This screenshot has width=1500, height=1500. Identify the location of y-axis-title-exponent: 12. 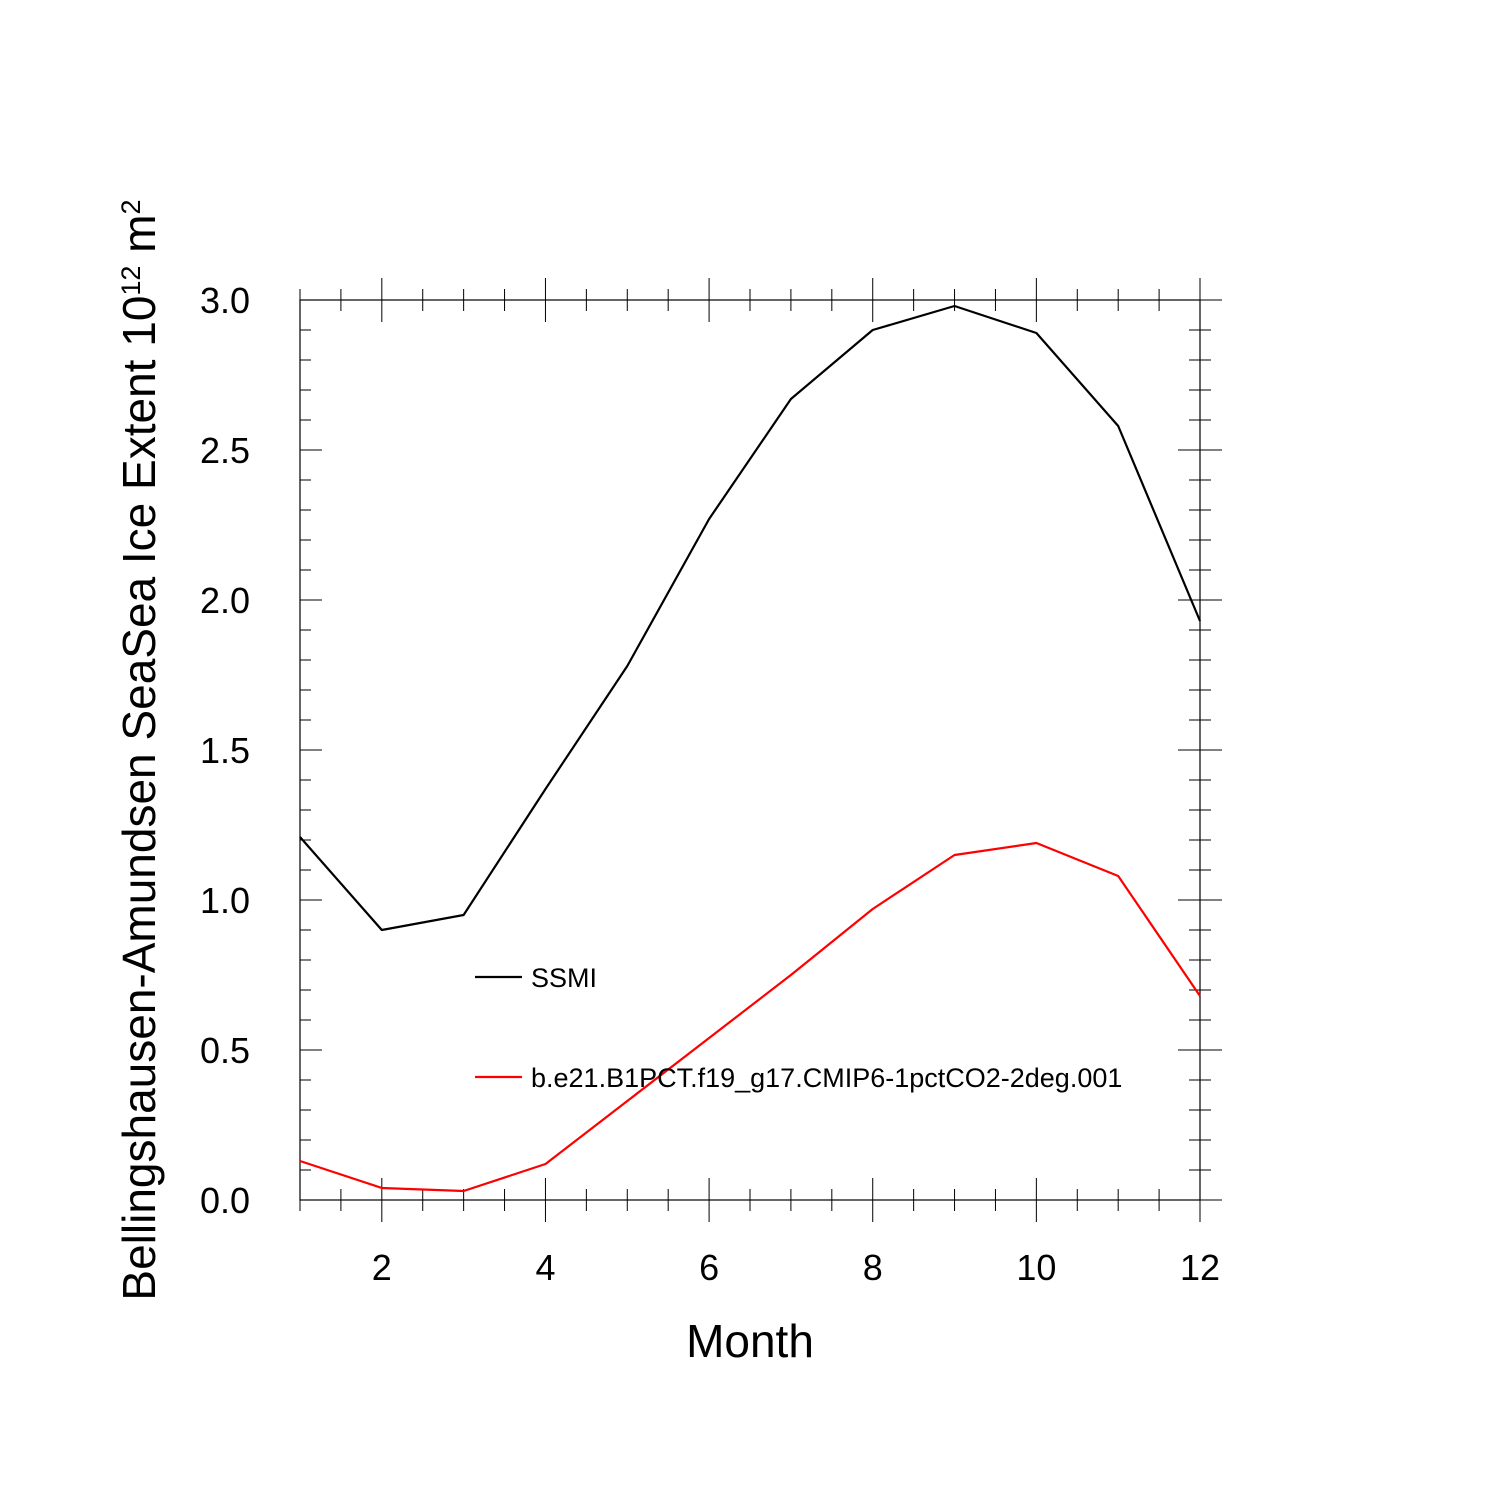
(131, 281).